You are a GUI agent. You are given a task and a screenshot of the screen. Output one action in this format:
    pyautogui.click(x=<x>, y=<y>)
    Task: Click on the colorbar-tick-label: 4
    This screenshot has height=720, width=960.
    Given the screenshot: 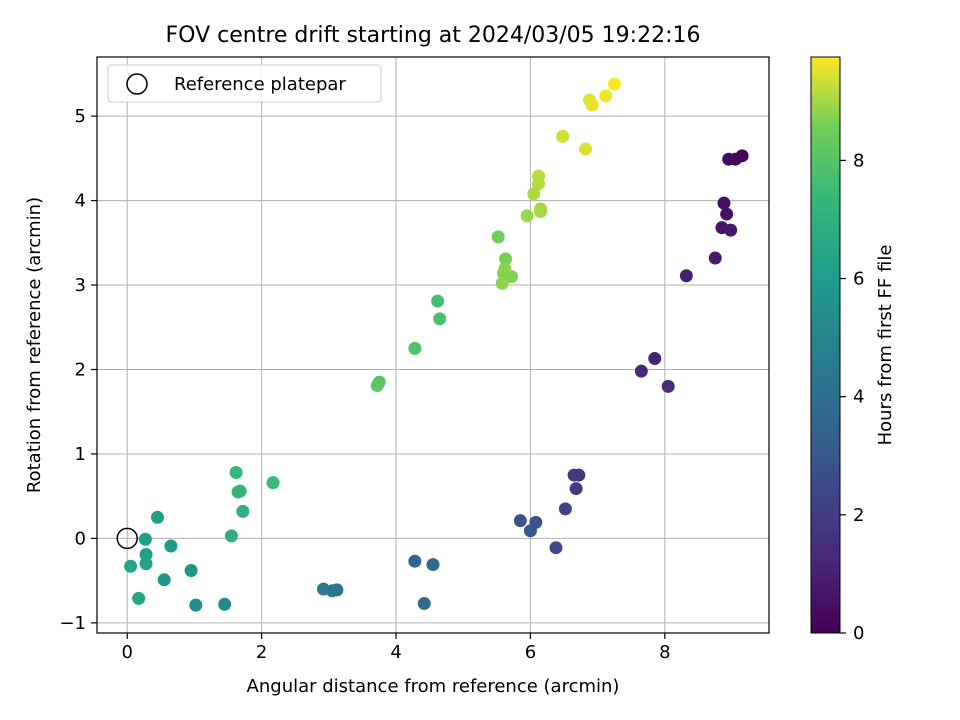 What is the action you would take?
    pyautogui.click(x=858, y=397)
    